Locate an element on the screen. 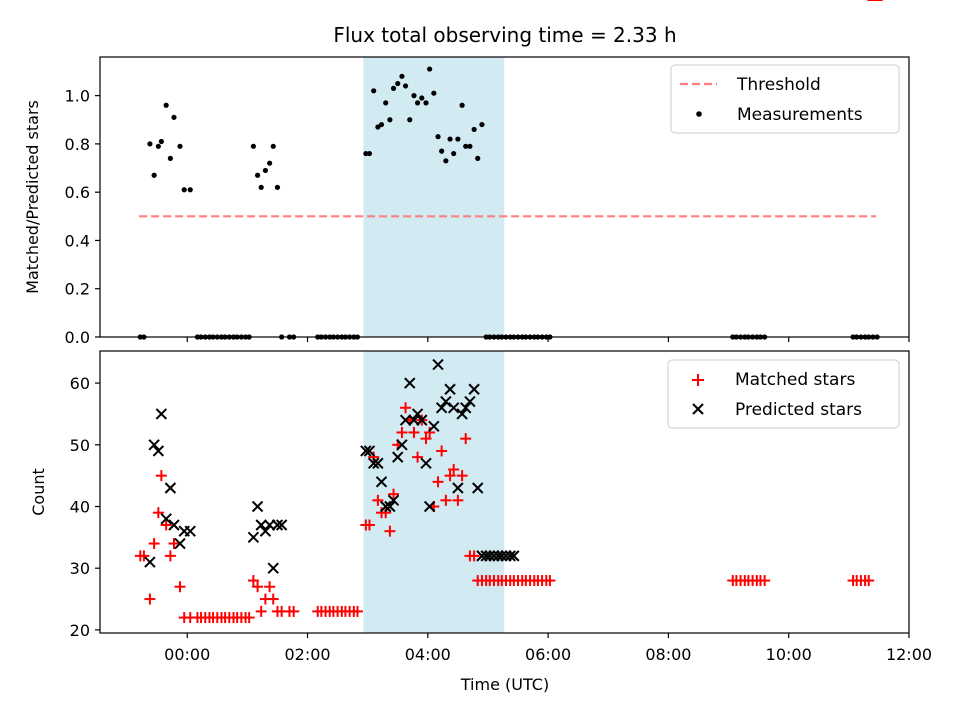  ratio-y-tick-label: 1.0 is located at coordinates (77, 96).